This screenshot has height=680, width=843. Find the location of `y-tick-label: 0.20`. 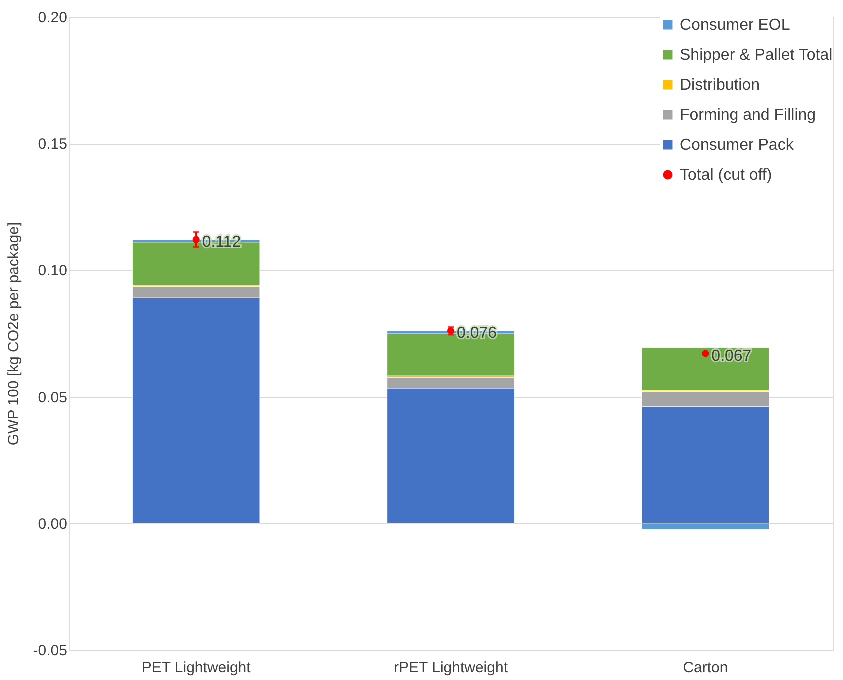

y-tick-label: 0.20 is located at coordinates (53, 18).